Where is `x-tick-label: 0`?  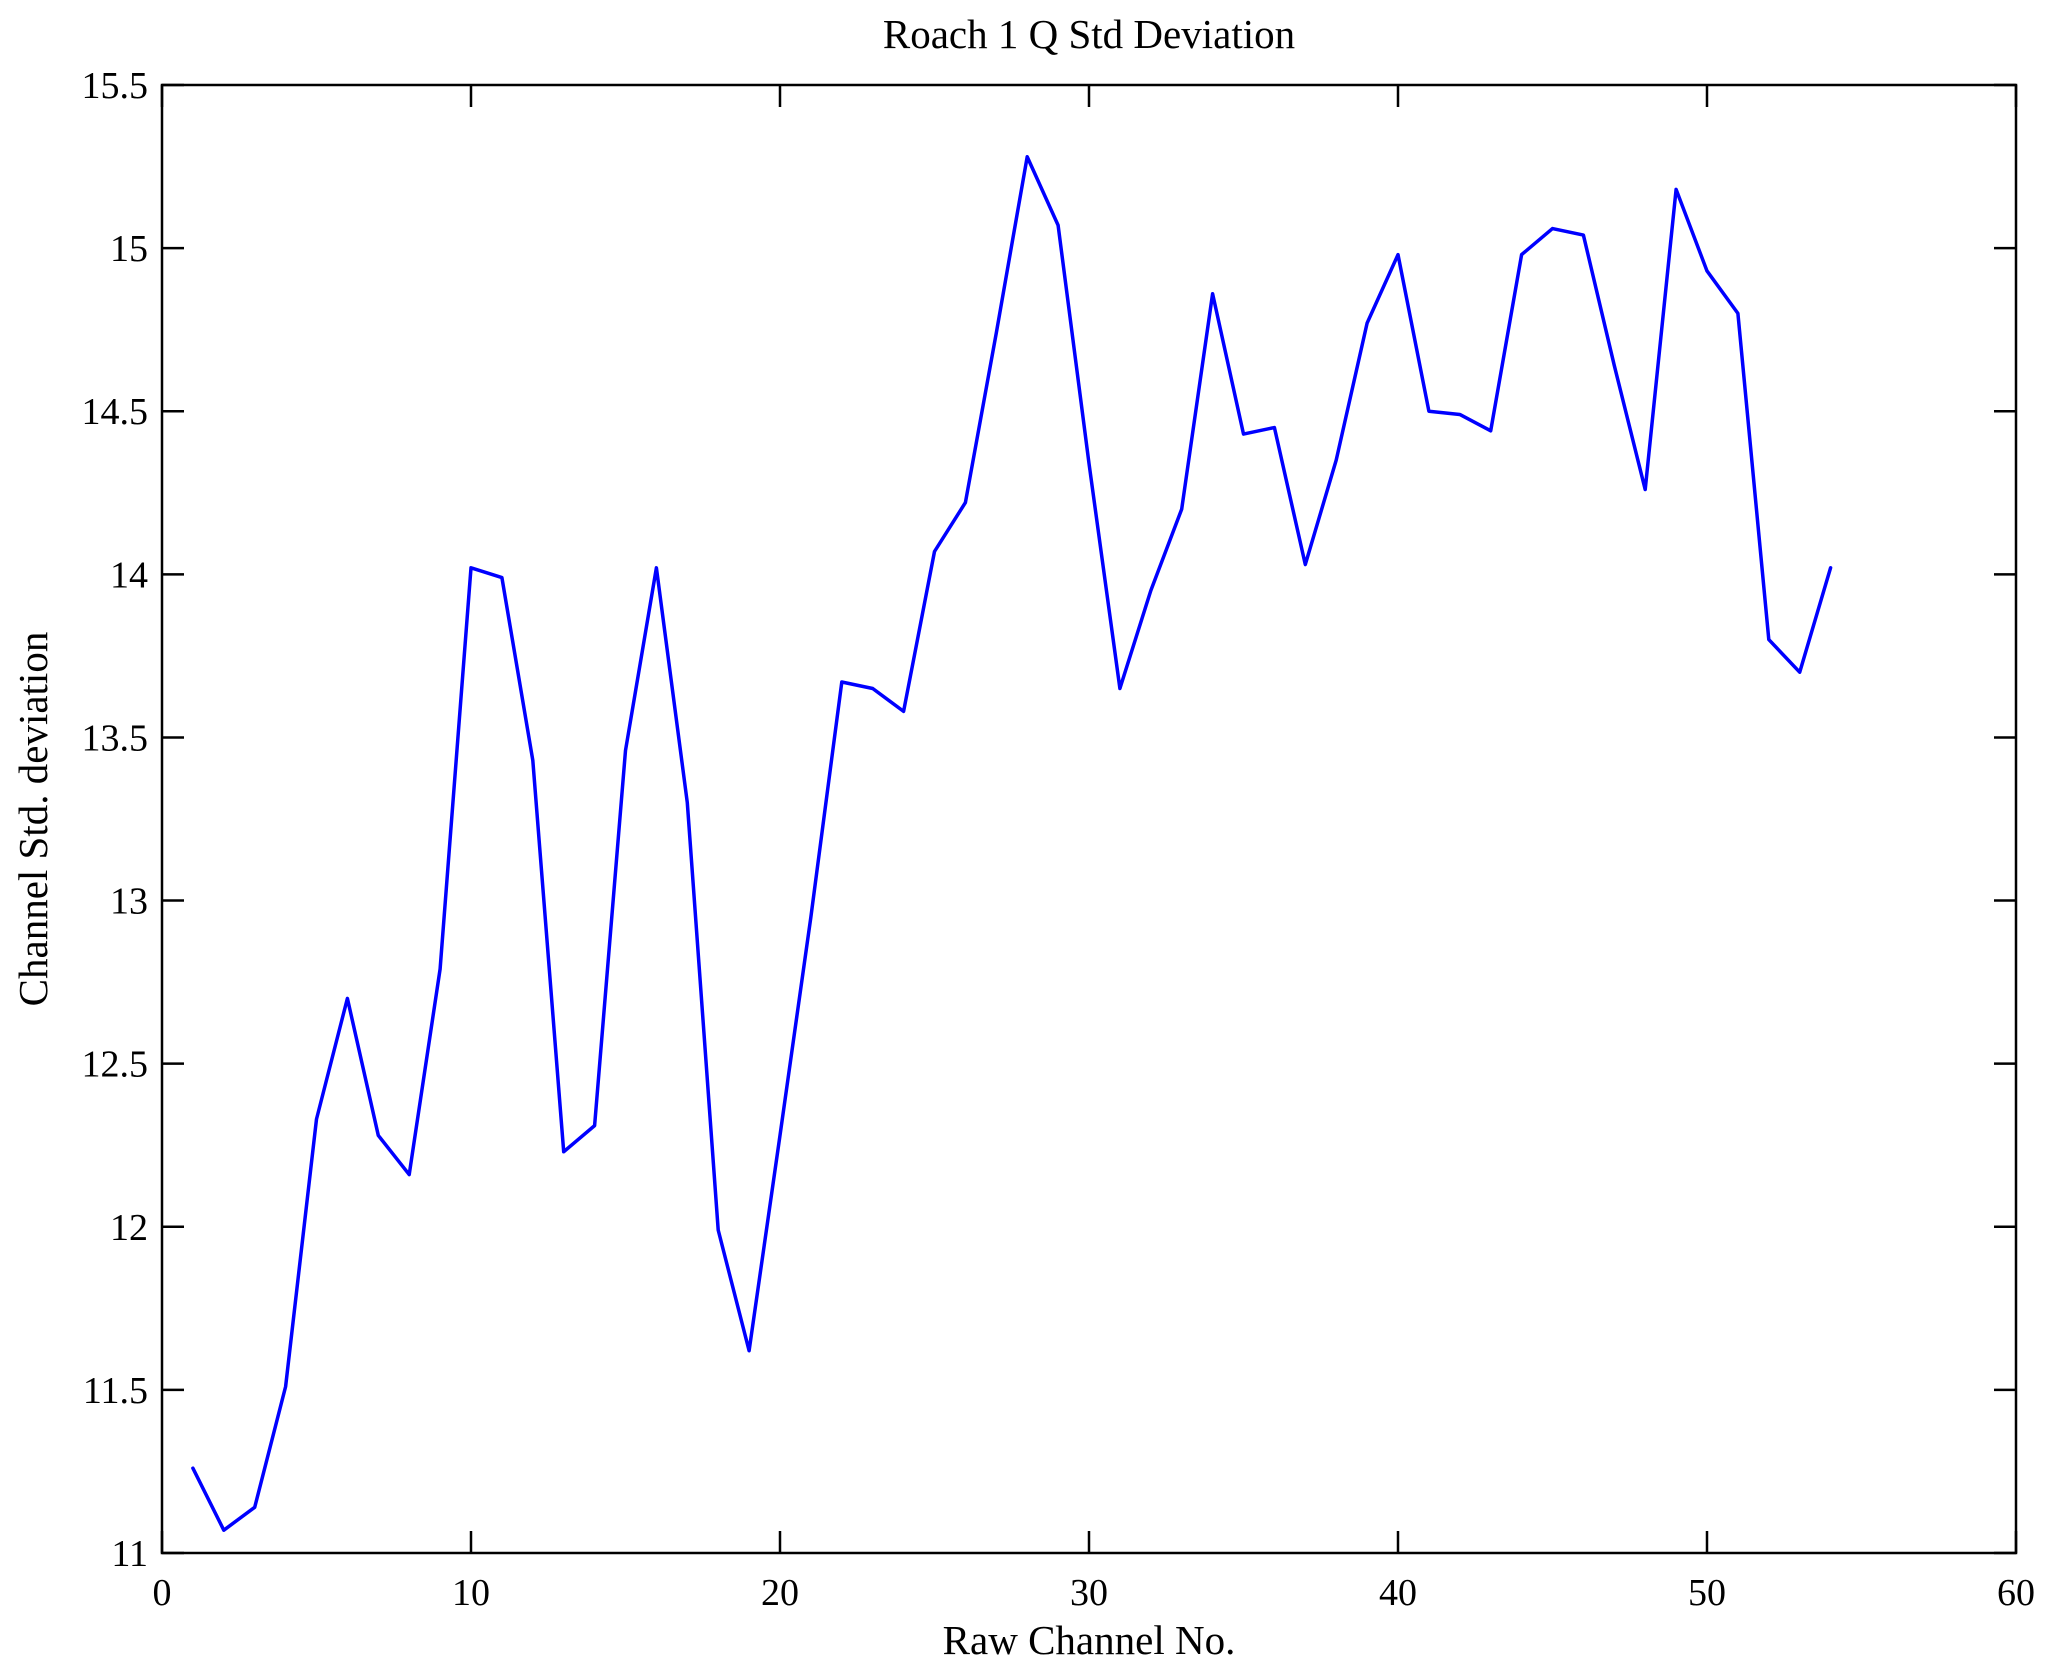
x-tick-label: 0 is located at coordinates (162, 1593).